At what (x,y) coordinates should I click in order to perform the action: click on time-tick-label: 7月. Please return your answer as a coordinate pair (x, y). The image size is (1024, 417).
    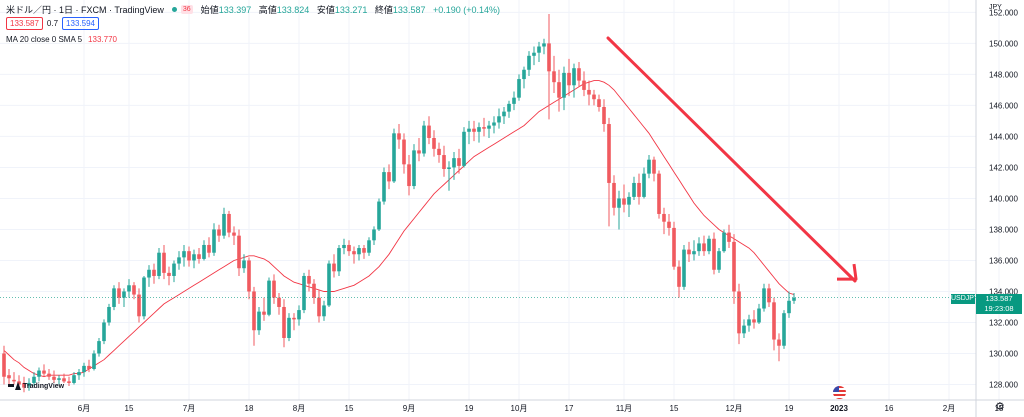
    Looking at the image, I should click on (189, 408).